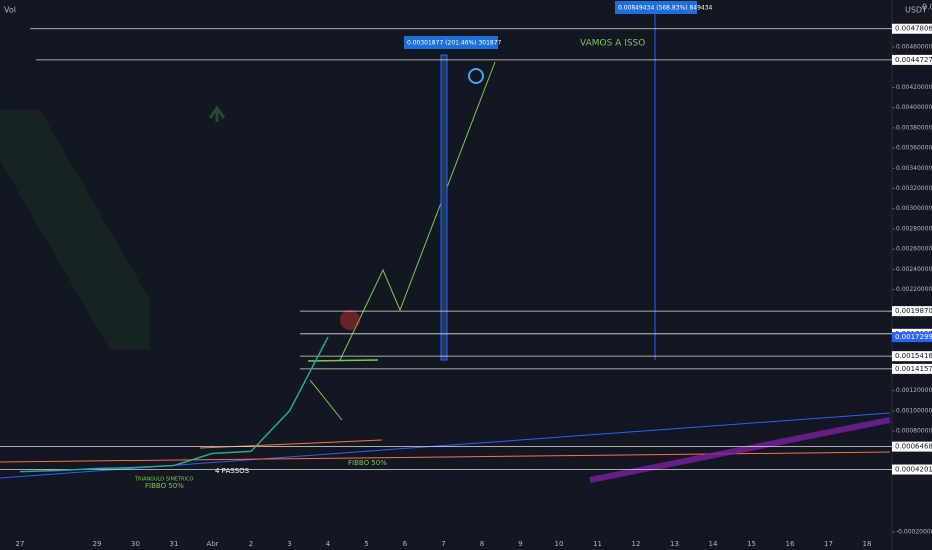  I want to click on price-tag-label: 0.00478063, so click(913, 29).